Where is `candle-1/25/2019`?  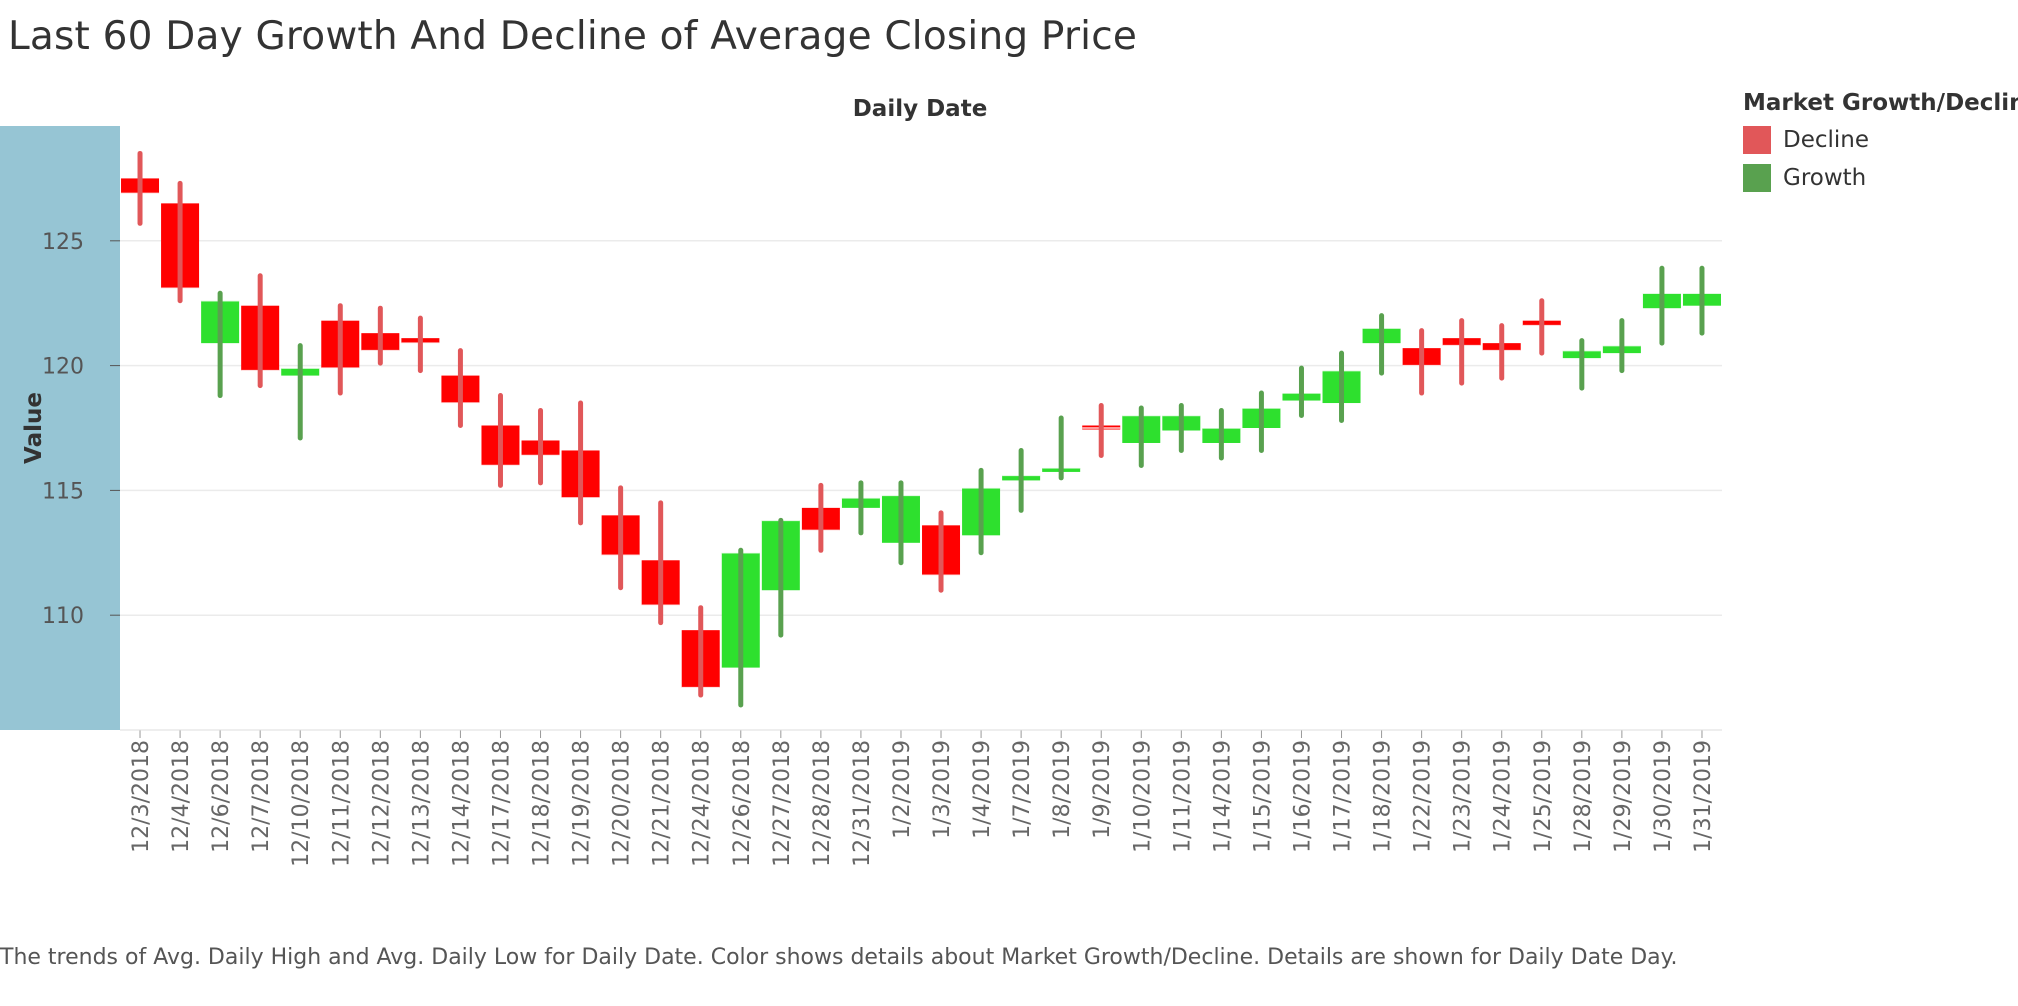 candle-1/25/2019 is located at coordinates (1541, 327).